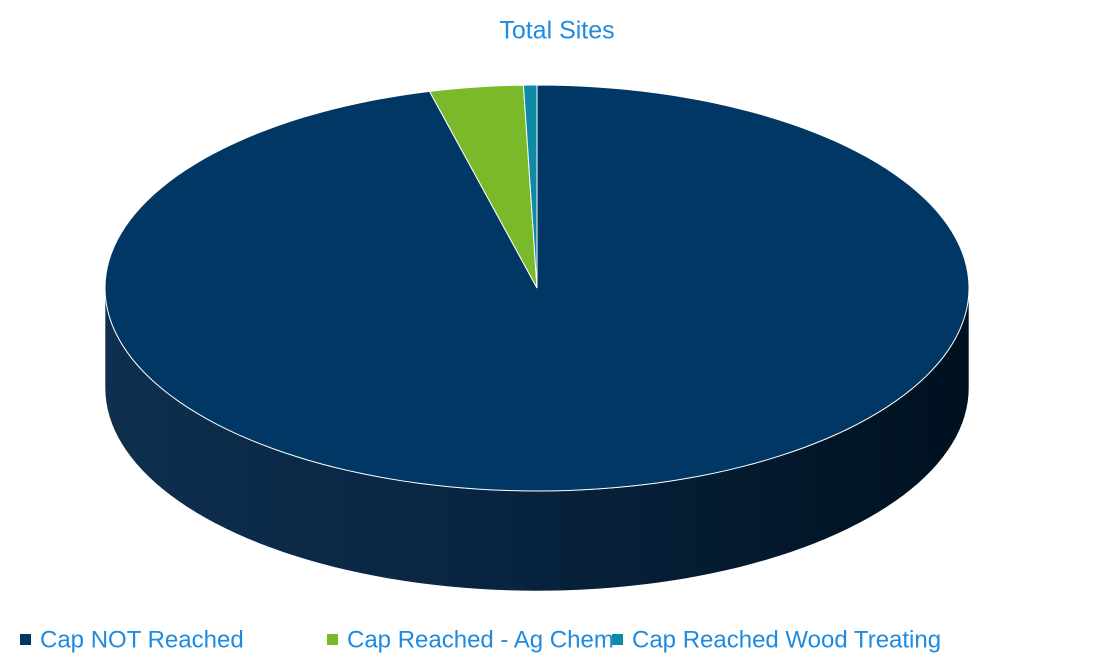 The width and height of the screenshot is (1107, 657). I want to click on legend-label: Cap Reached - Ag Chem, so click(480, 639).